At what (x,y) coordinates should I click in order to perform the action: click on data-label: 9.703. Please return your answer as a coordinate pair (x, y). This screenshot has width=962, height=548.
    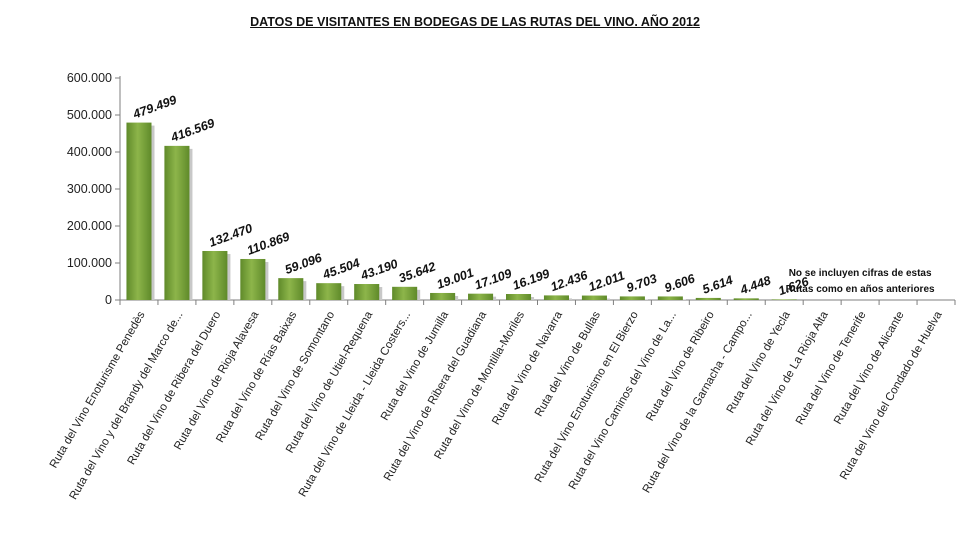
    Looking at the image, I should click on (642, 283).